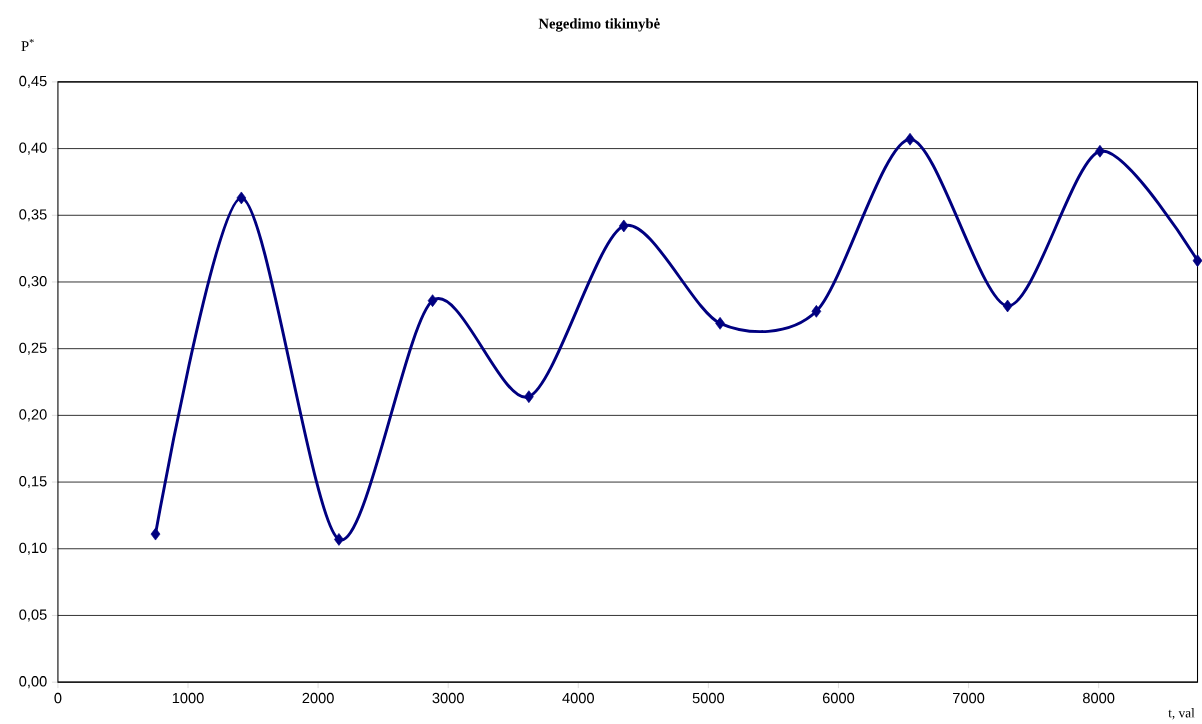 The width and height of the screenshot is (1202, 724). What do you see at coordinates (33, 482) in the screenshot?
I see `y-tick-label: 0,15` at bounding box center [33, 482].